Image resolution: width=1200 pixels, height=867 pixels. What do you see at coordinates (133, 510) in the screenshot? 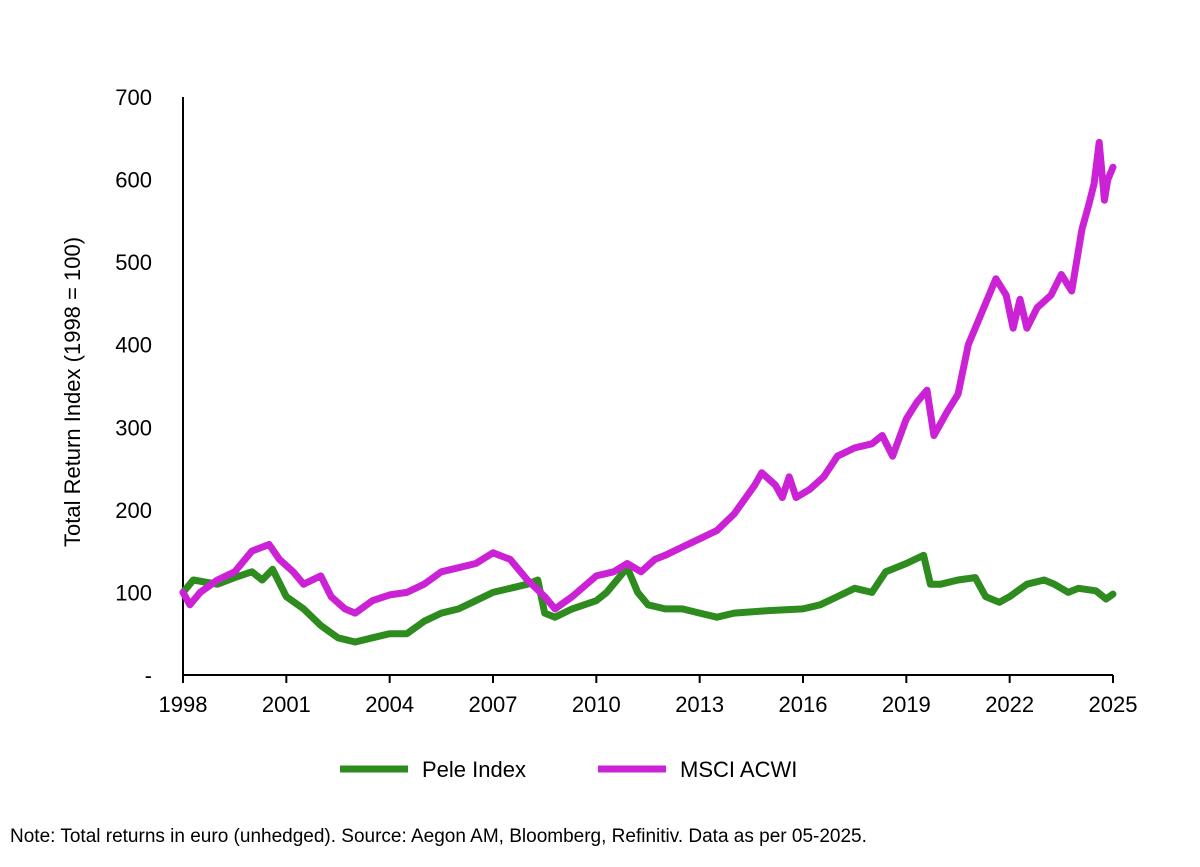
I see `y-tick-label: 200` at bounding box center [133, 510].